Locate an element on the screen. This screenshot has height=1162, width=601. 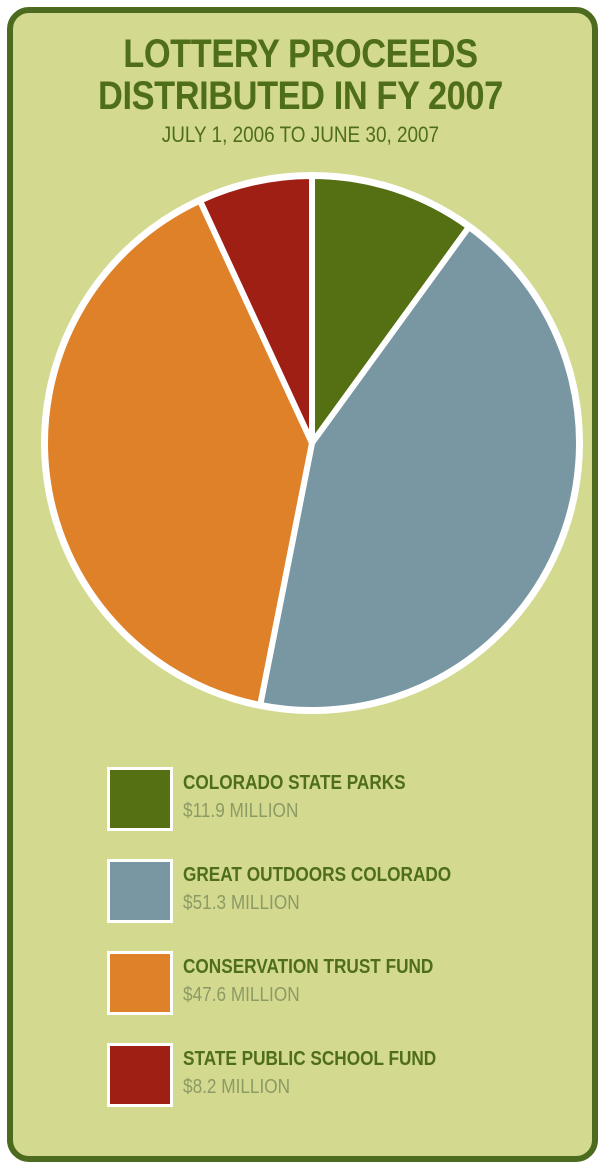
pie-slice-colorado-state-parks is located at coordinates (390, 309).